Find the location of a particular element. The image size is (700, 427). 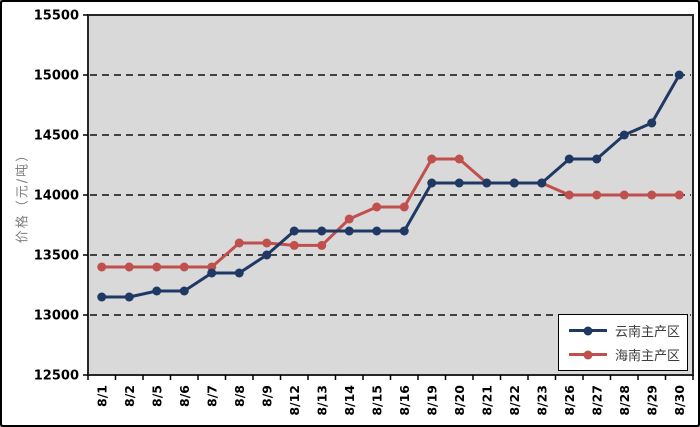

x-tick-label: 8/28 is located at coordinates (624, 400).